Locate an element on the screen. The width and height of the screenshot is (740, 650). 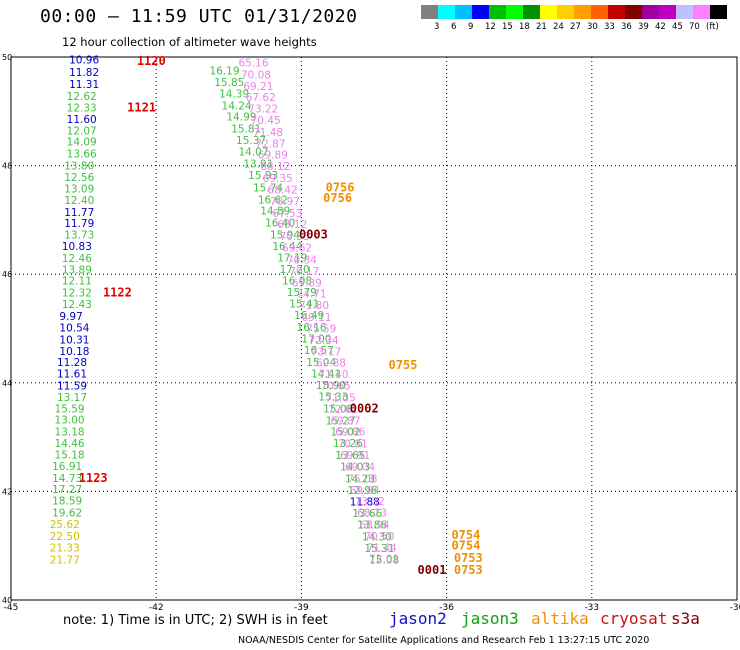
swh-value: 71.48 is located at coordinates (268, 133).